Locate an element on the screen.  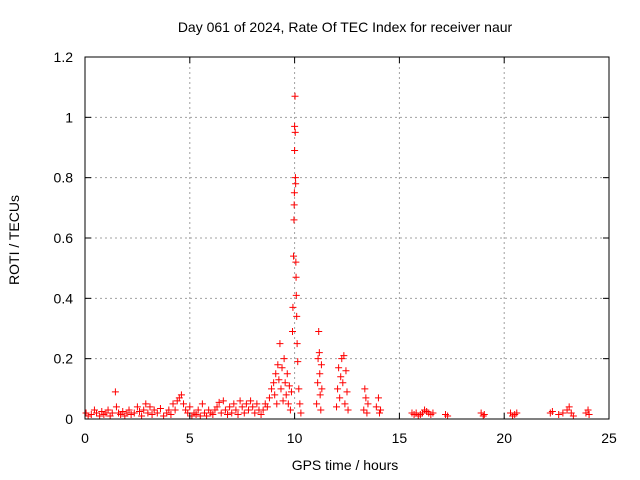
y-axis-label: ROTI / TECUs is located at coordinates (14, 240).